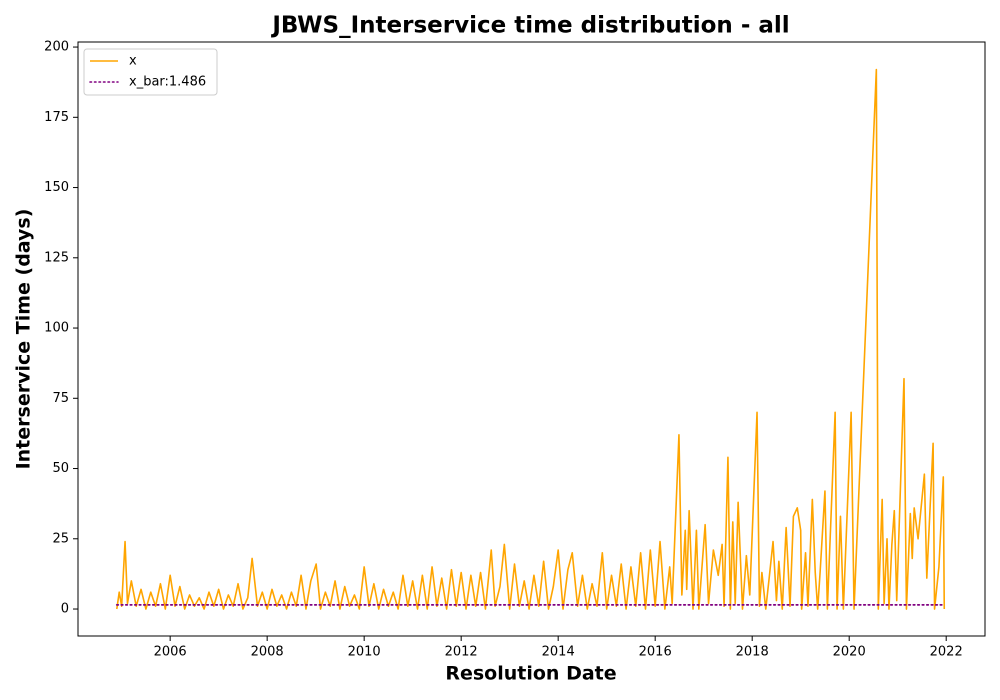 The height and width of the screenshot is (700, 1000). What do you see at coordinates (56, 187) in the screenshot?
I see `y-tick-label: 150` at bounding box center [56, 187].